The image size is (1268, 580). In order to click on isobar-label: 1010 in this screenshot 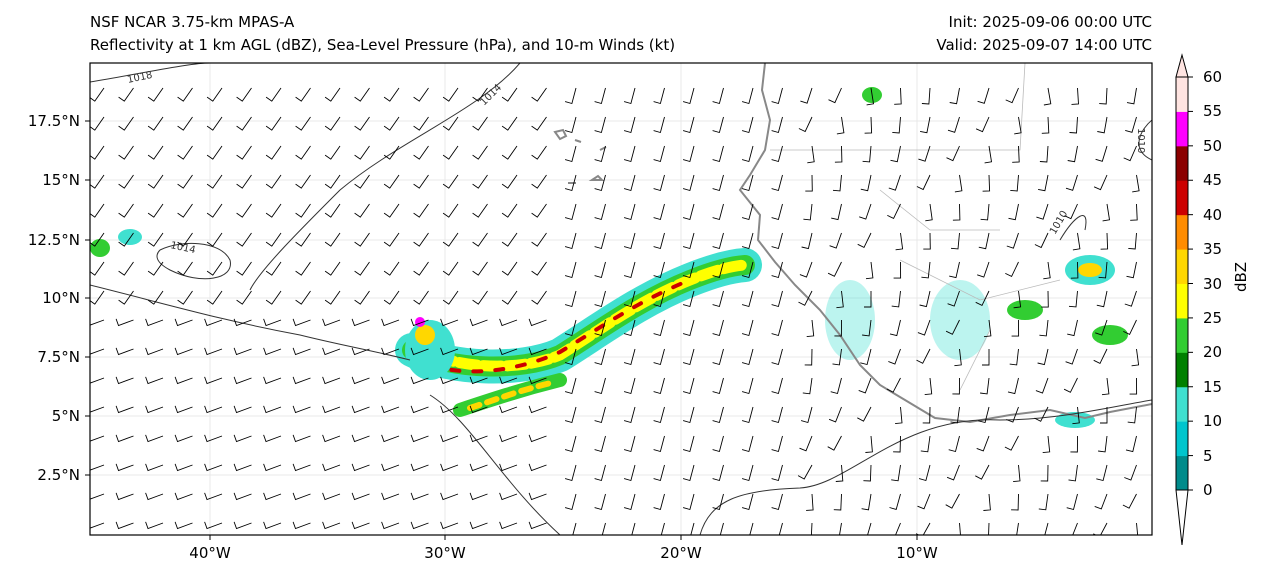, I will do `click(1140, 140)`.